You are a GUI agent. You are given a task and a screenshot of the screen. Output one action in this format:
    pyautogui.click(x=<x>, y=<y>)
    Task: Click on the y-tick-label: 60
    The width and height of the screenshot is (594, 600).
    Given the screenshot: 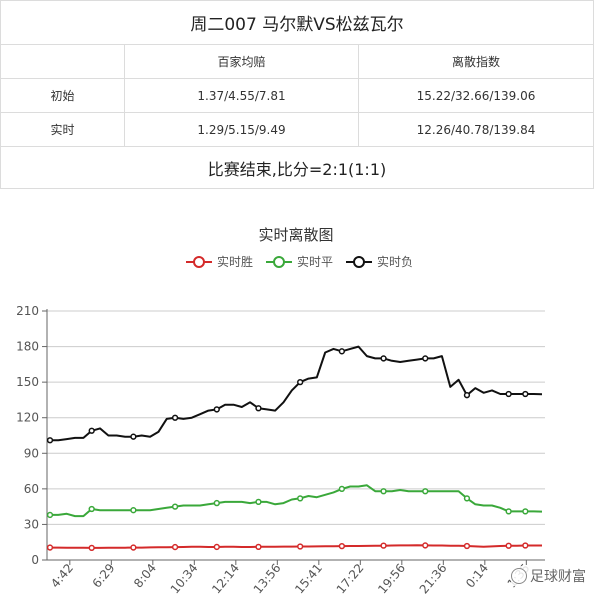 What is the action you would take?
    pyautogui.click(x=31, y=489)
    